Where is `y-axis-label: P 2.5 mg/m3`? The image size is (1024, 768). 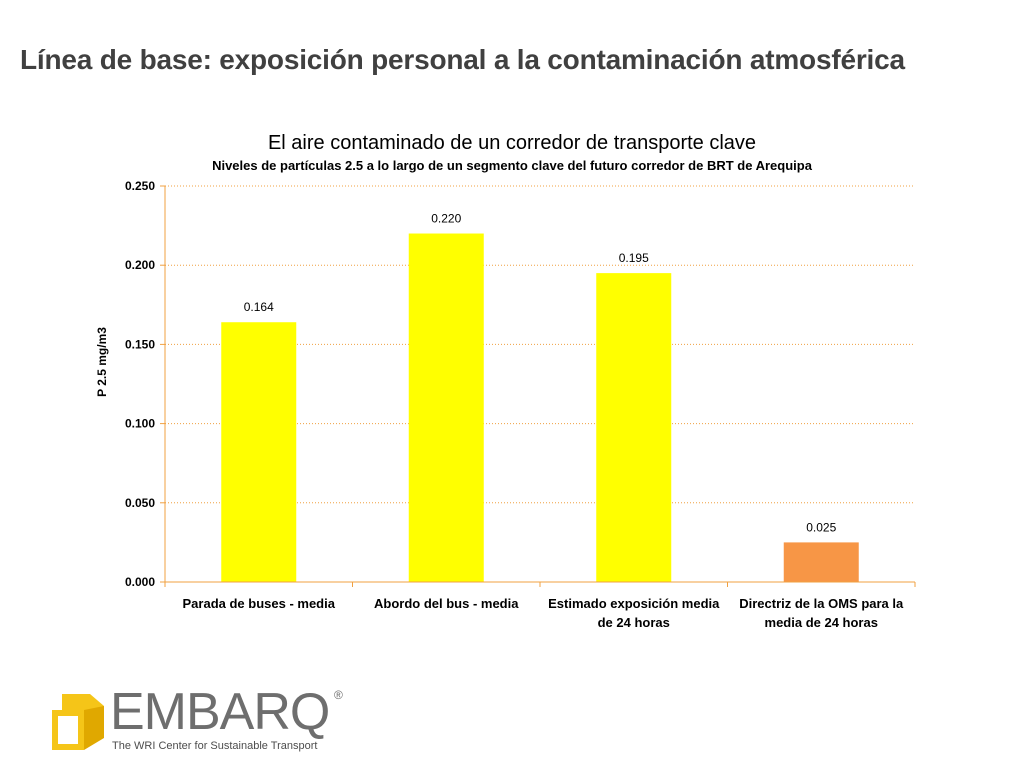
y-axis-label: P 2.5 mg/m3 is located at coordinates (102, 362).